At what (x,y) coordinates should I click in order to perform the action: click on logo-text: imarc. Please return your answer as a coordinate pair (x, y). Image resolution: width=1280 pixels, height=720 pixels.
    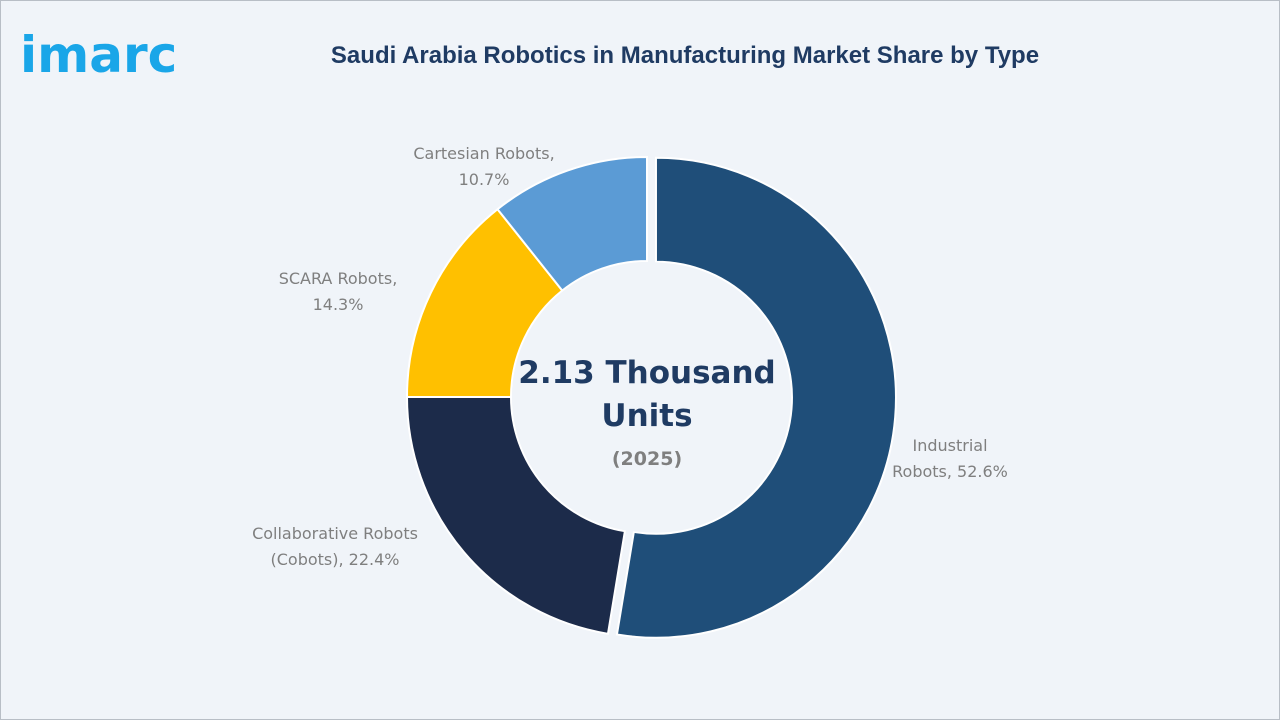
    Looking at the image, I should click on (98, 55).